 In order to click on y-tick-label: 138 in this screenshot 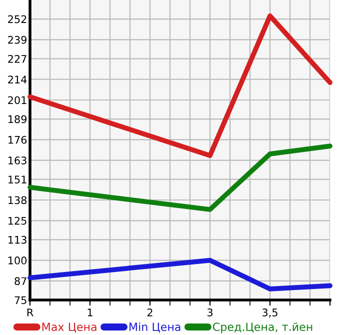, I will do `click(17, 200)`.